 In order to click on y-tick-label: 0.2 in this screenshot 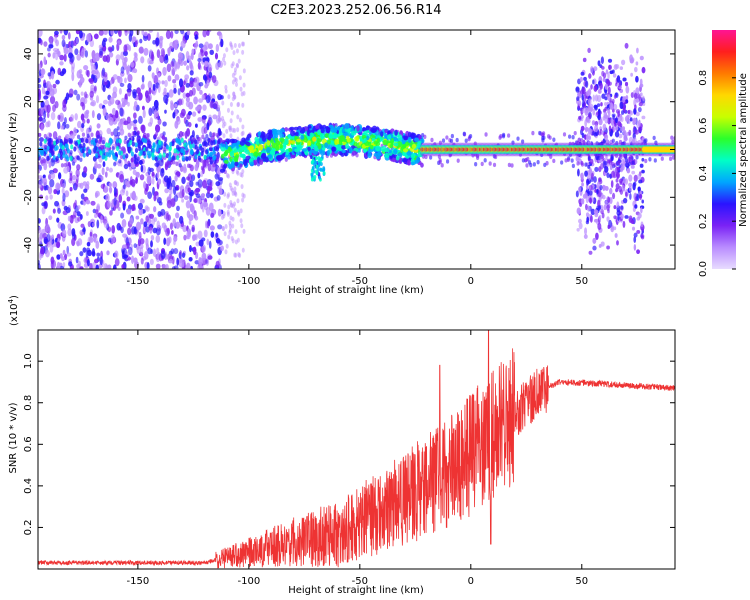, I will do `click(28, 527)`.